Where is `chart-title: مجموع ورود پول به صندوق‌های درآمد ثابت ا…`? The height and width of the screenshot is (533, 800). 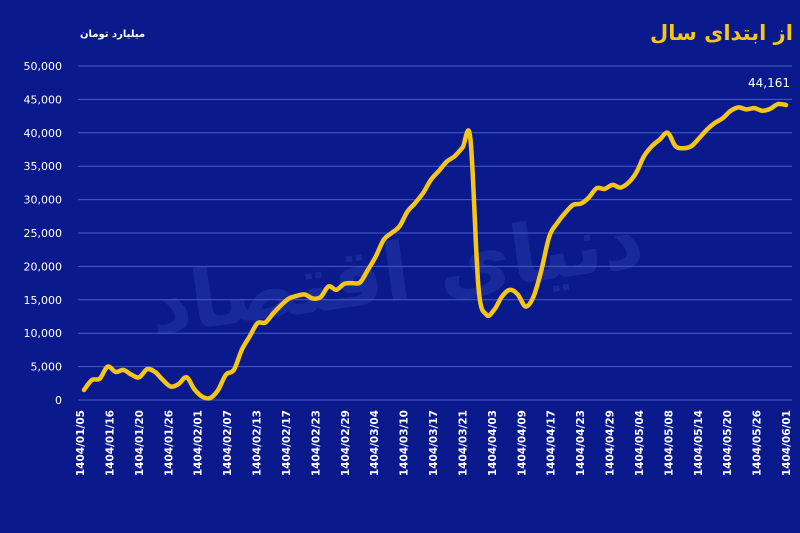
chart-title: مجموع ورود پول به صندوق‌های درآمد ثابت ا… is located at coordinates (725, 32).